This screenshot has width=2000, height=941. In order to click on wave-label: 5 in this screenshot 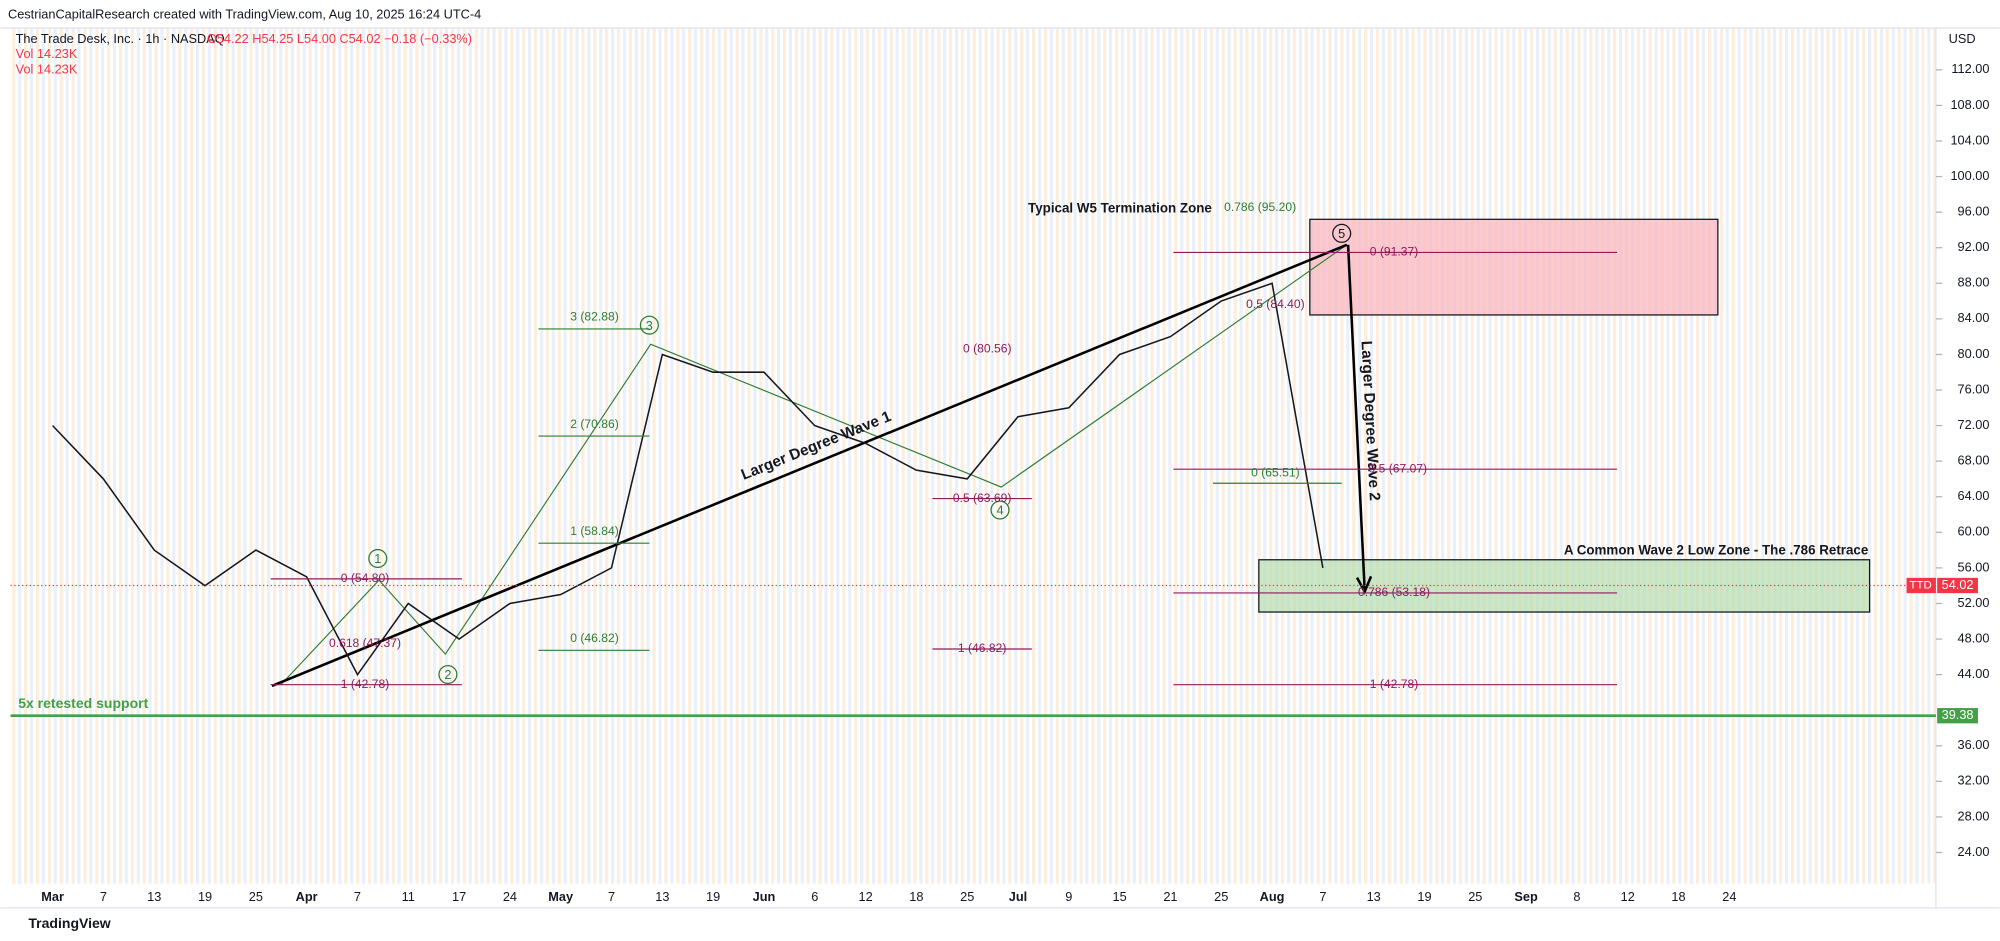, I will do `click(1341, 233)`.